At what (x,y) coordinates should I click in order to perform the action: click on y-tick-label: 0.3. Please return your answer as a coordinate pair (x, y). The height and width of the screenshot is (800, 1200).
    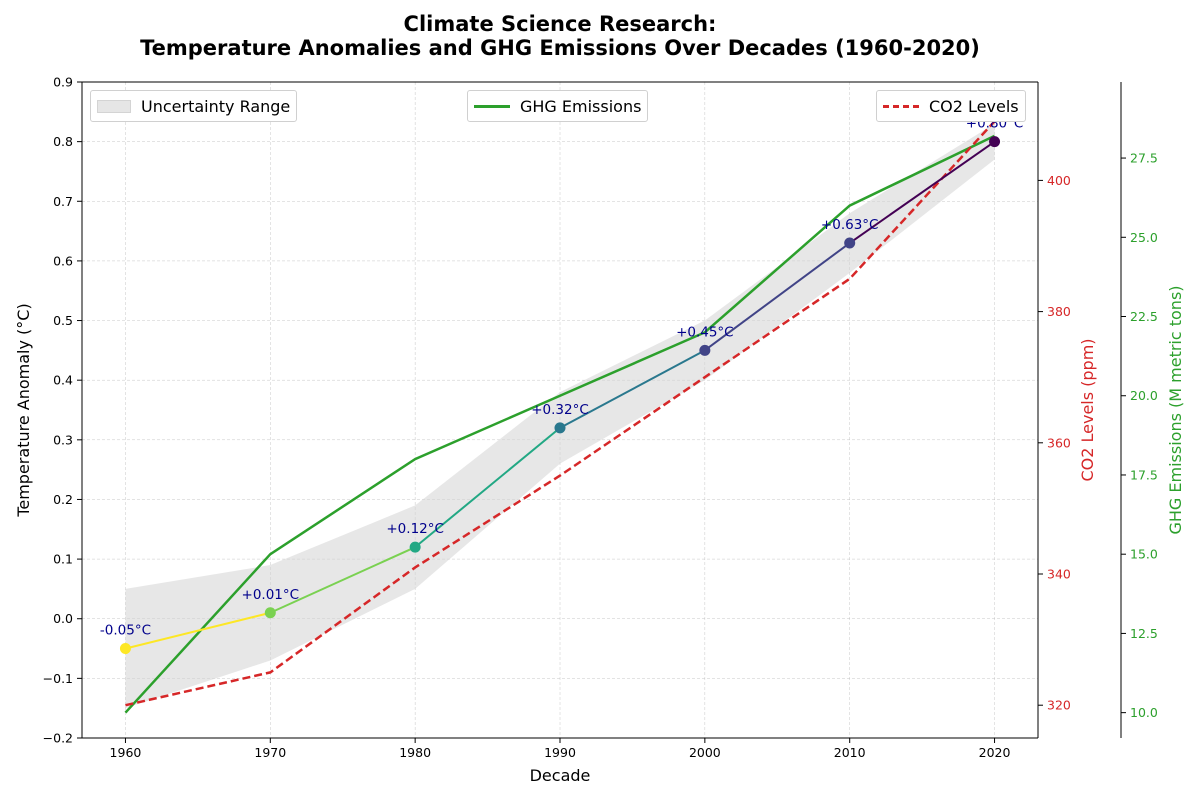
    Looking at the image, I should click on (63, 439).